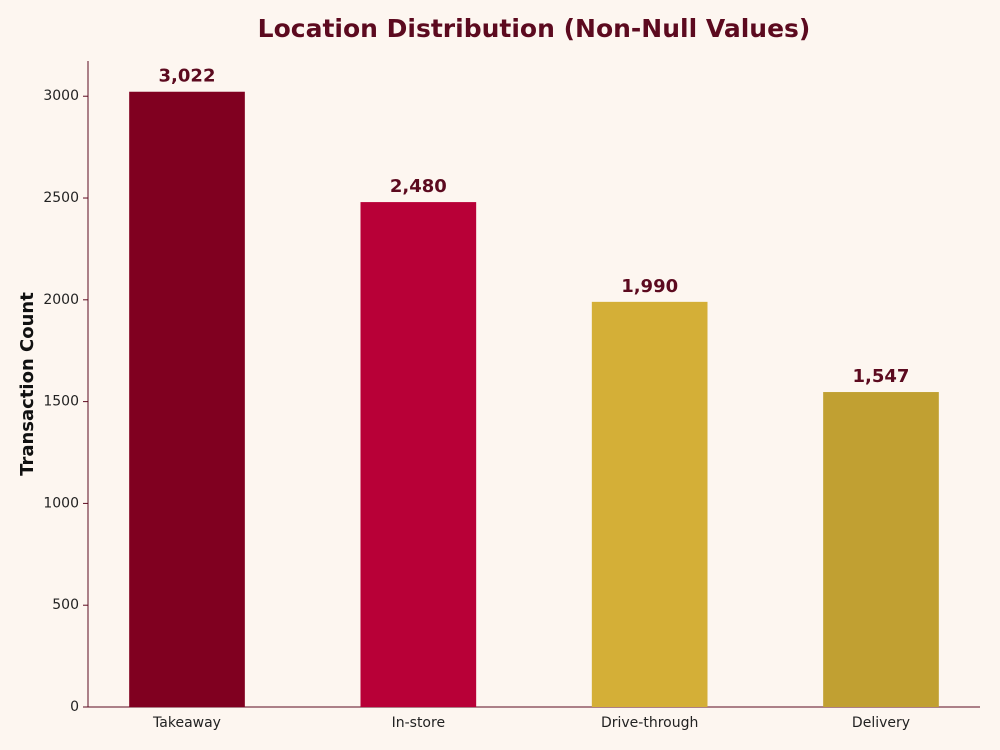  What do you see at coordinates (74, 707) in the screenshot?
I see `y-tick-label: 0` at bounding box center [74, 707].